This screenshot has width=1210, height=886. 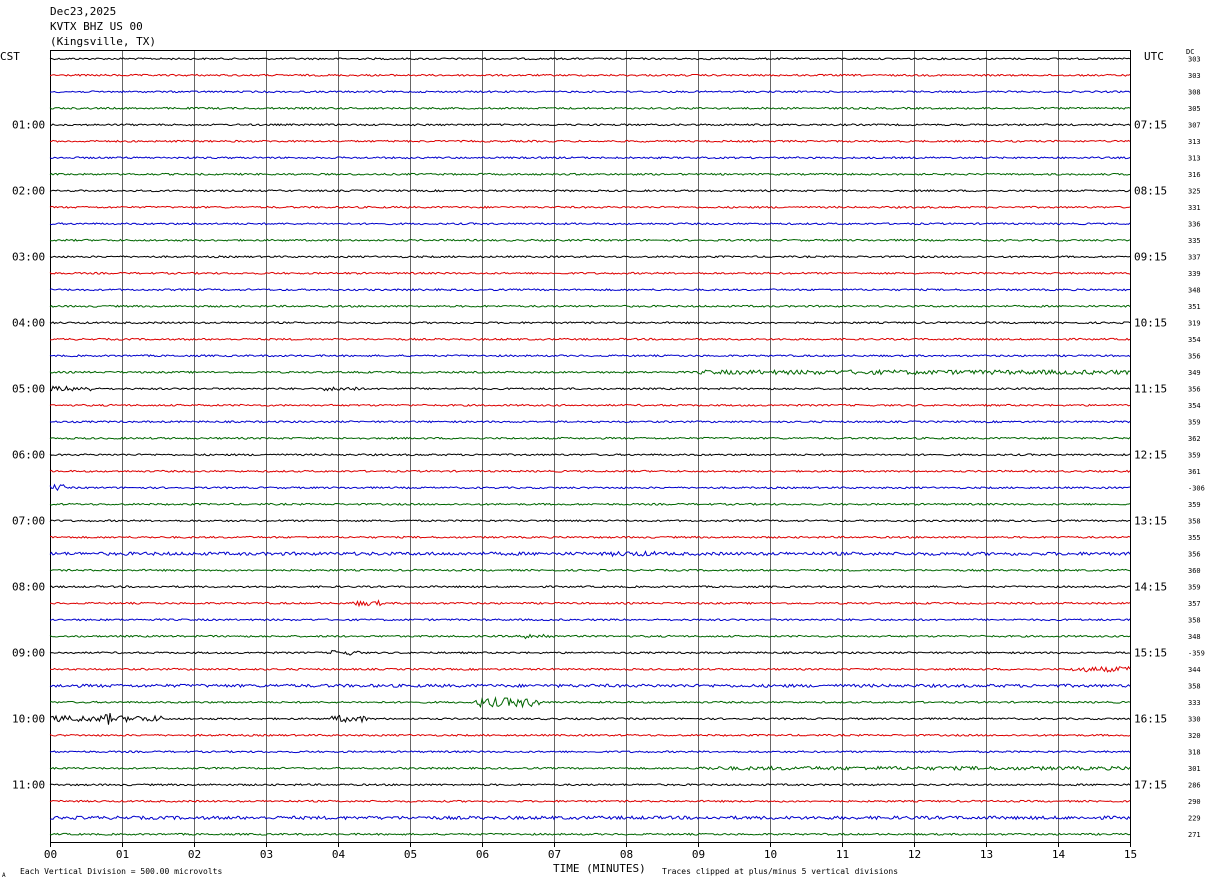 What do you see at coordinates (28, 322) in the screenshot?
I see `left-hour-label-04:00: 04:00` at bounding box center [28, 322].